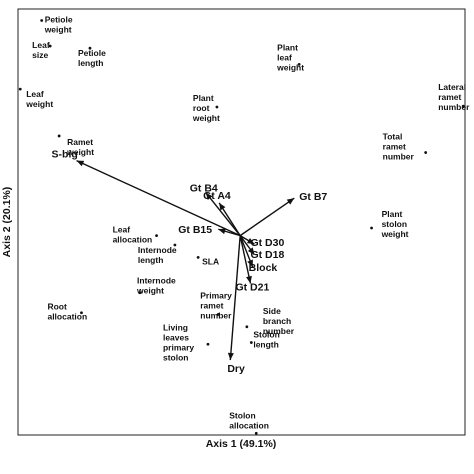 This screenshot has width=474, height=474. I want to click on point-plant-leaf-weight: Plant leaf weight, so click(290, 57).